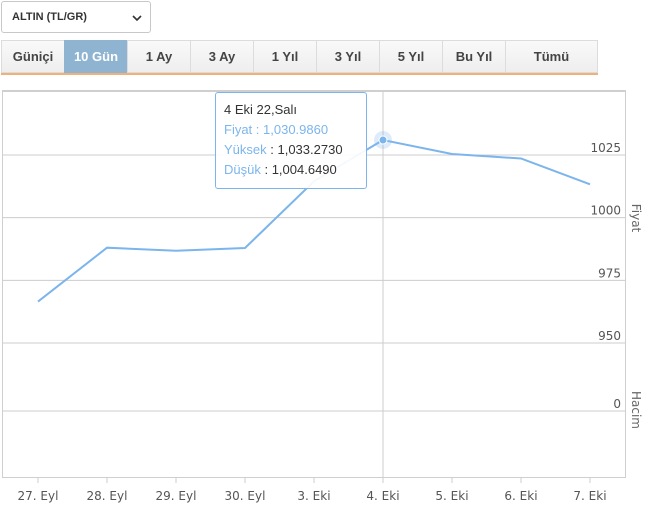 This screenshot has width=658, height=515. I want to click on x-tick-label: 3. Eki, so click(313, 496).